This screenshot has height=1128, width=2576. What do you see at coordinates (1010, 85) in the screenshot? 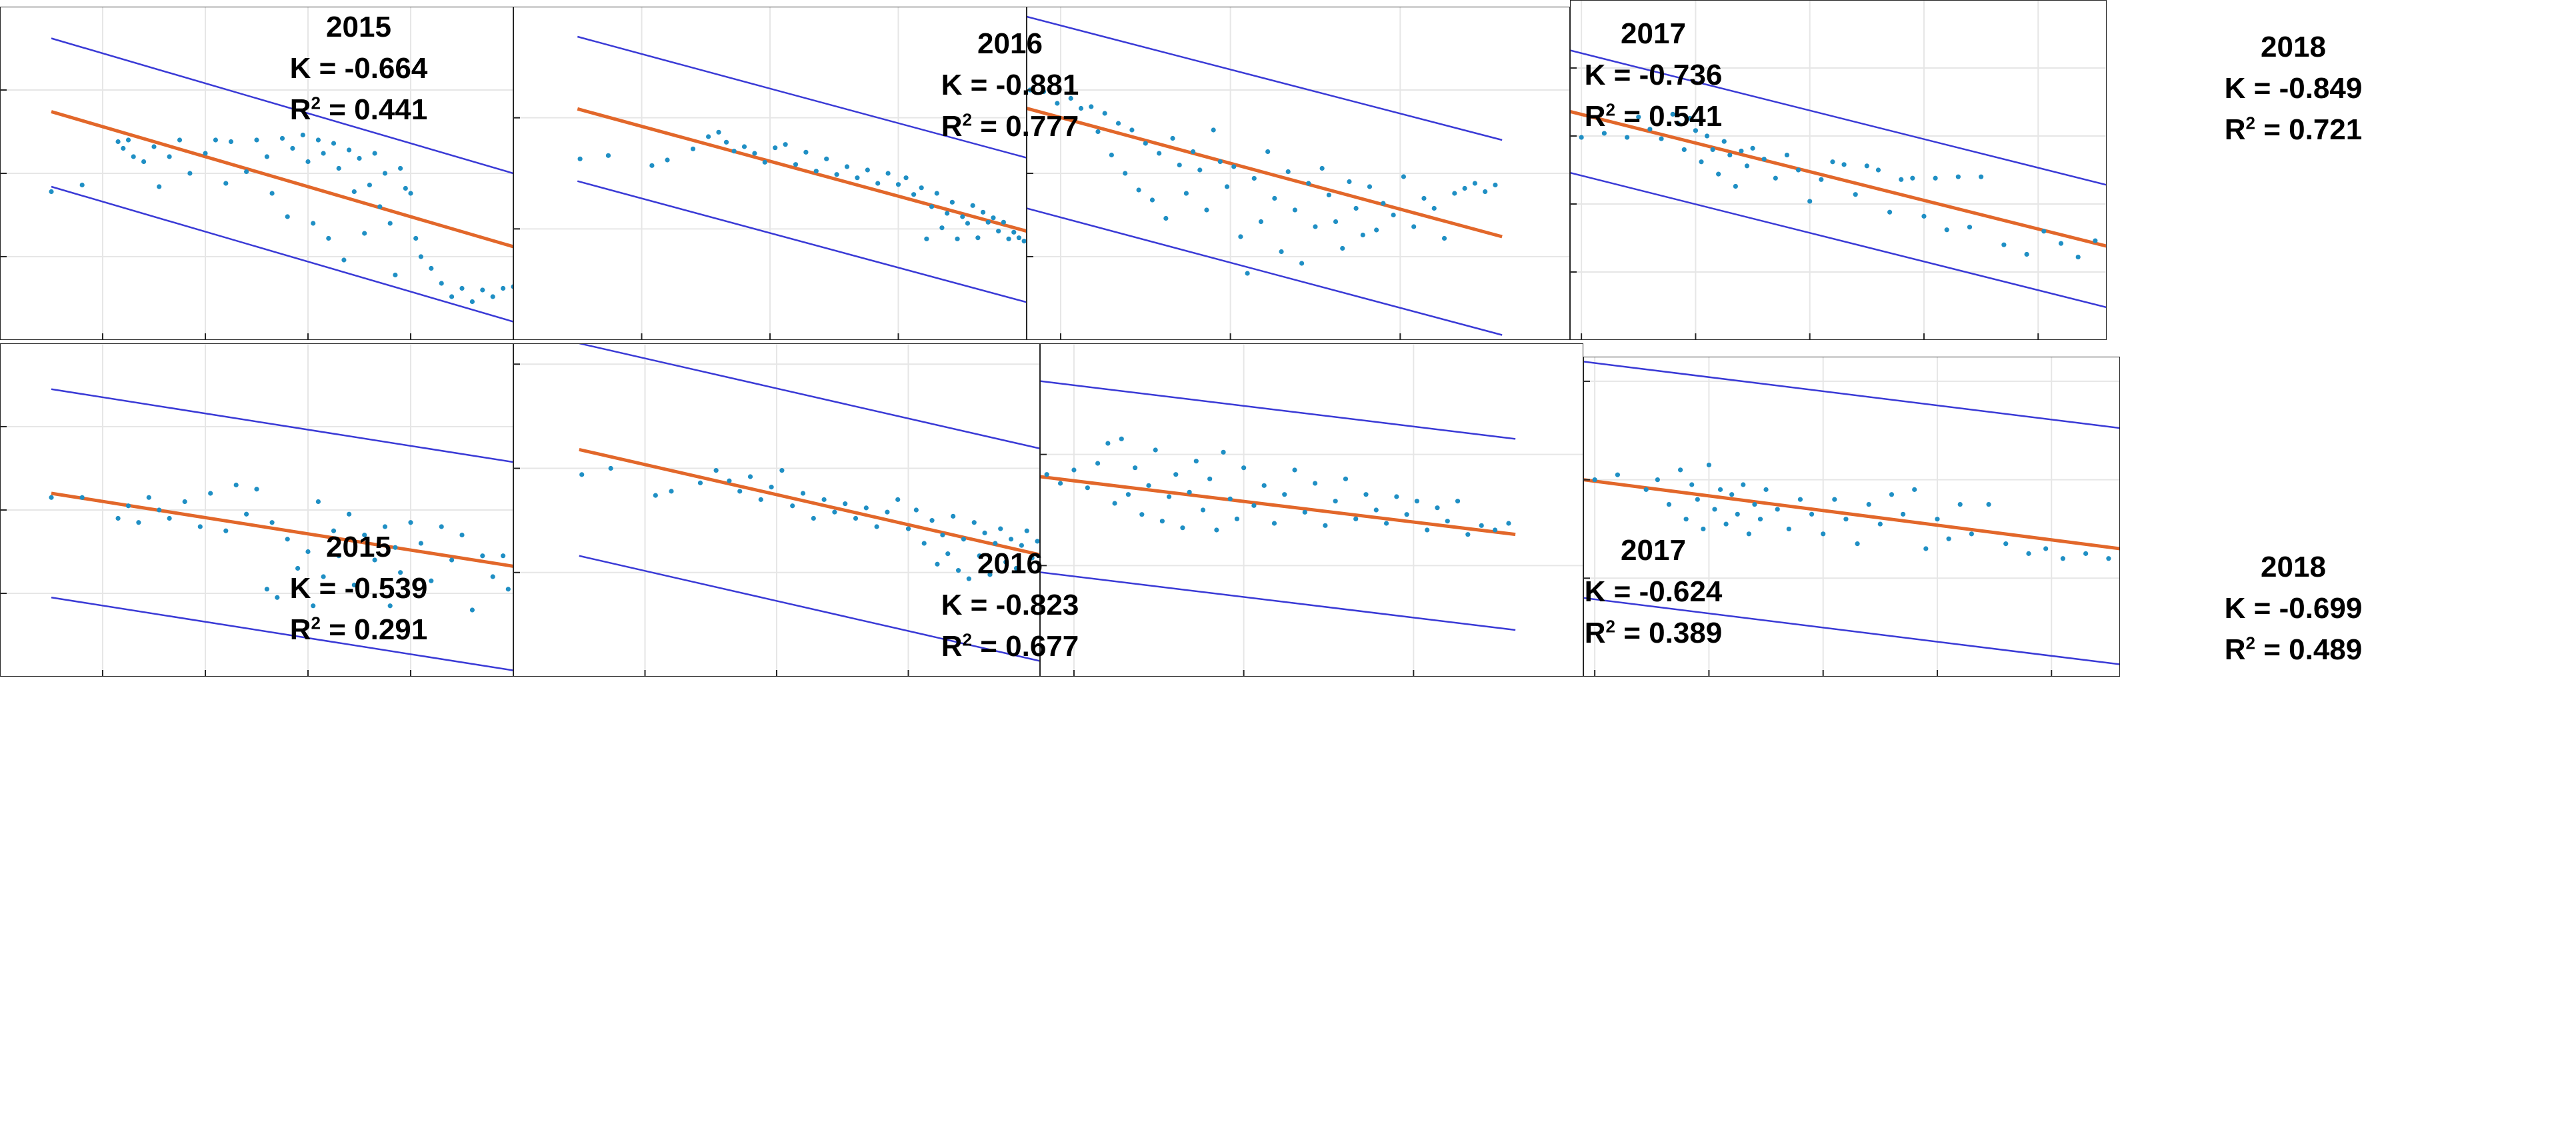
I see `k-coefficient: K = -0.881` at bounding box center [1010, 85].